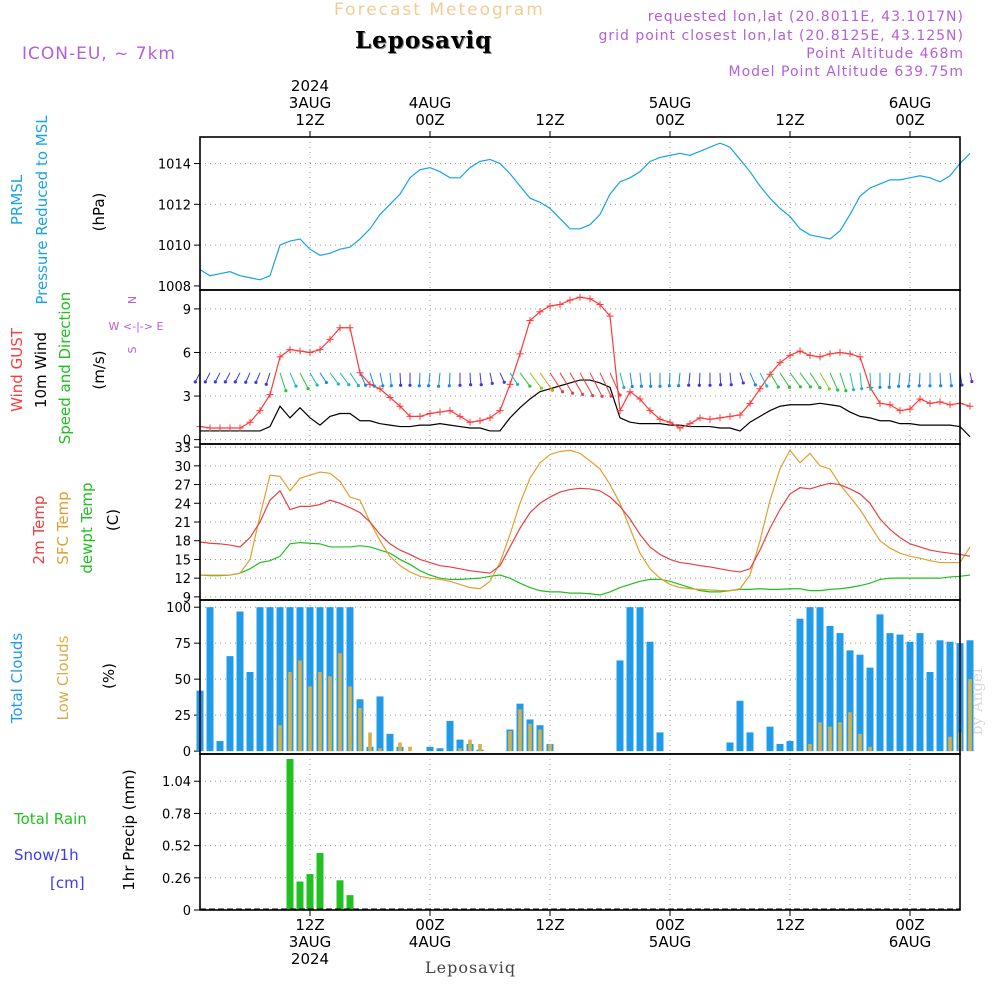 Image resolution: width=1000 pixels, height=1000 pixels. Describe the element at coordinates (571, 369) in the screenshot. I see `panel-1-grid: 0 3 6 9` at that location.